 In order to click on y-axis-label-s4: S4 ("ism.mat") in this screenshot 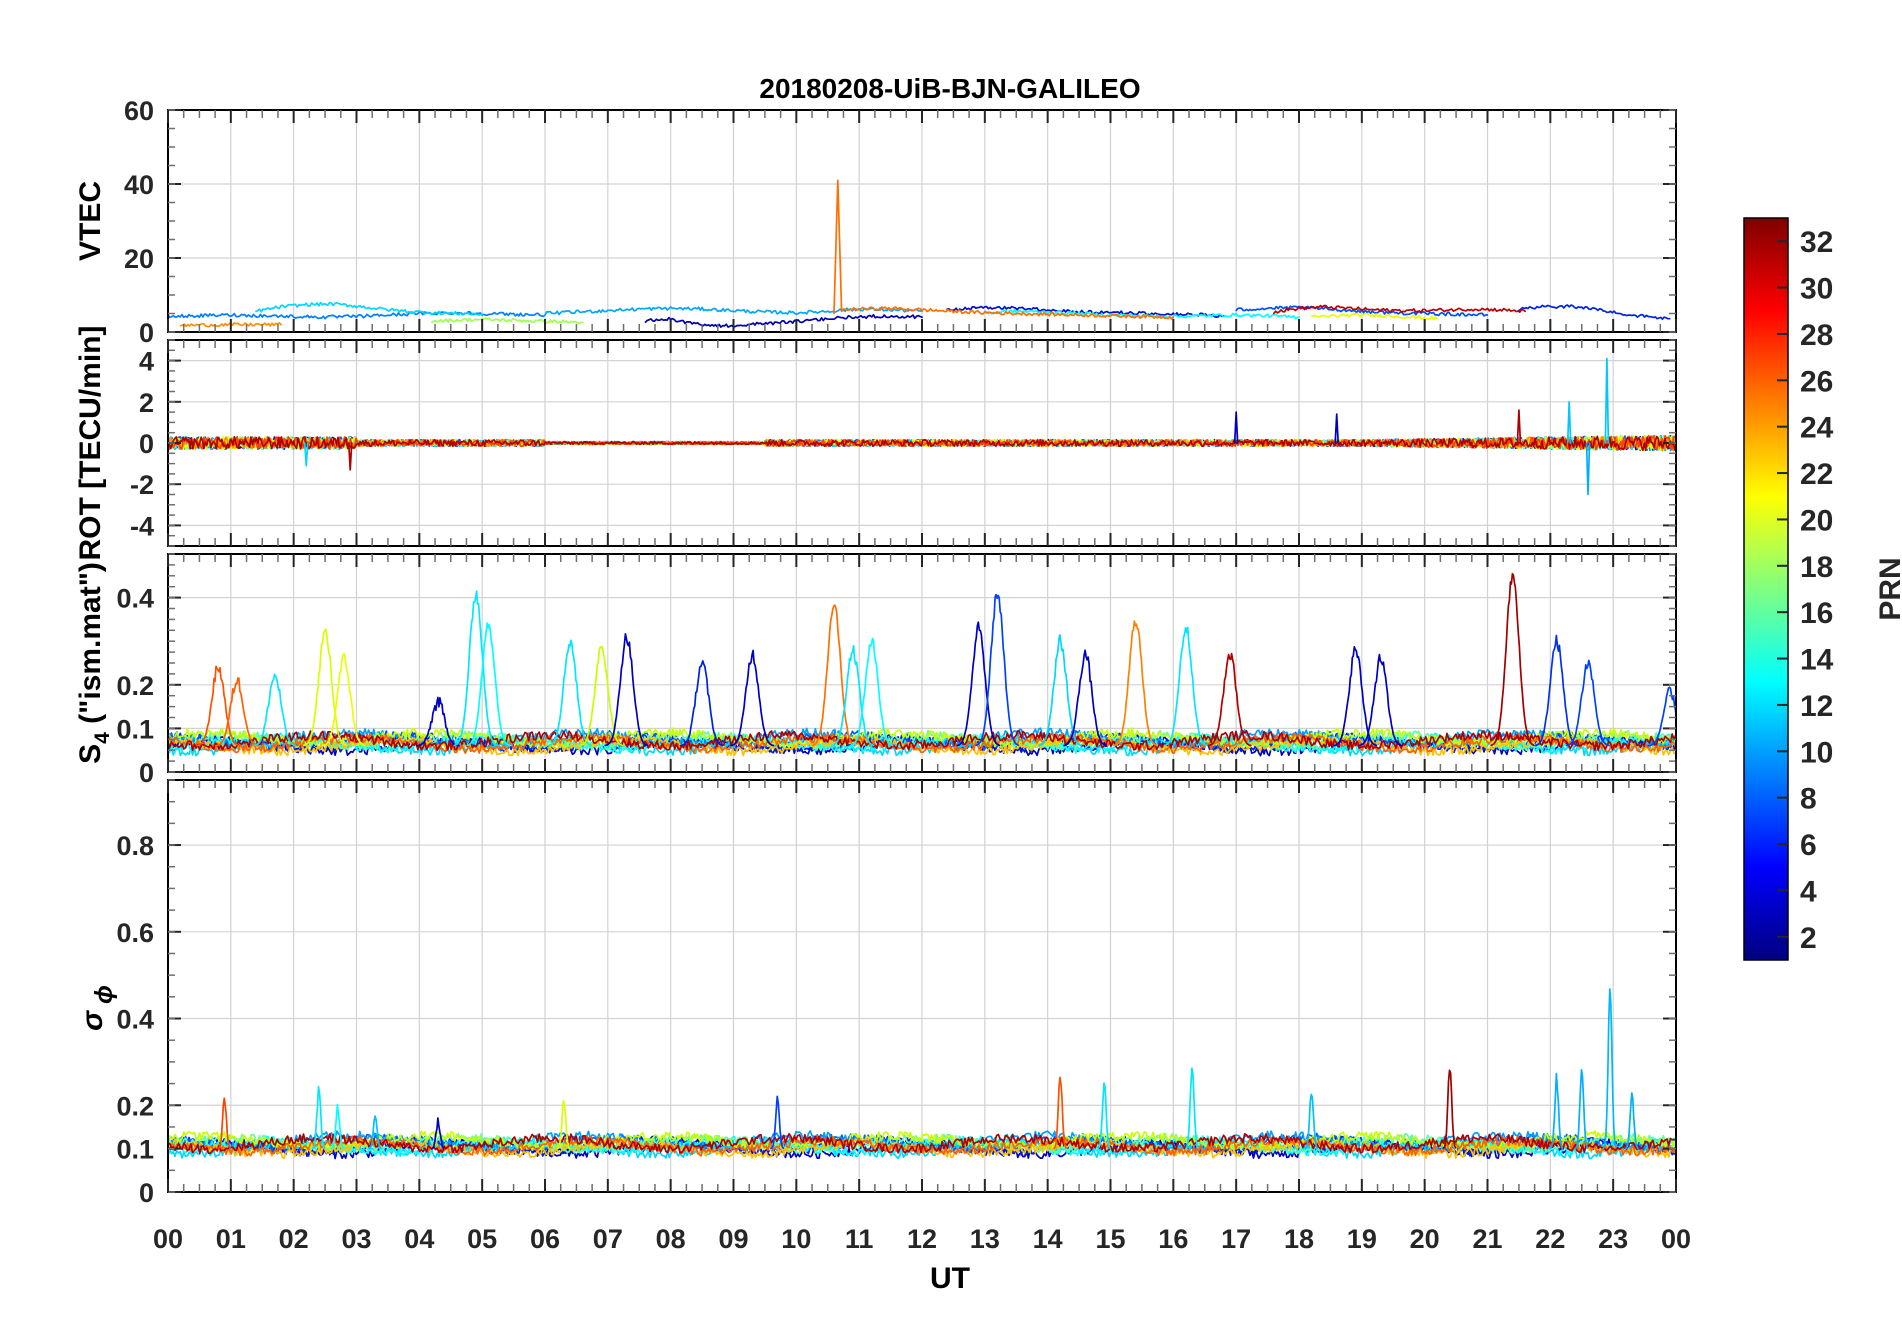, I will do `click(94, 663)`.